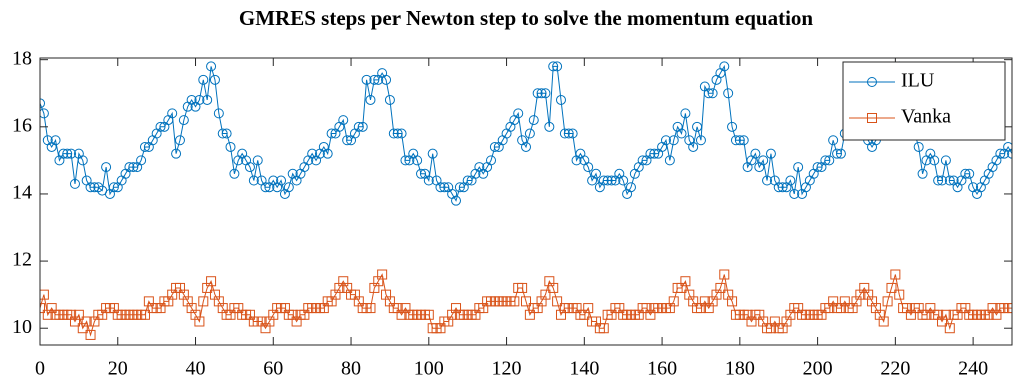 The image size is (1013, 392). I want to click on x-tick-label: 220, so click(895, 369).